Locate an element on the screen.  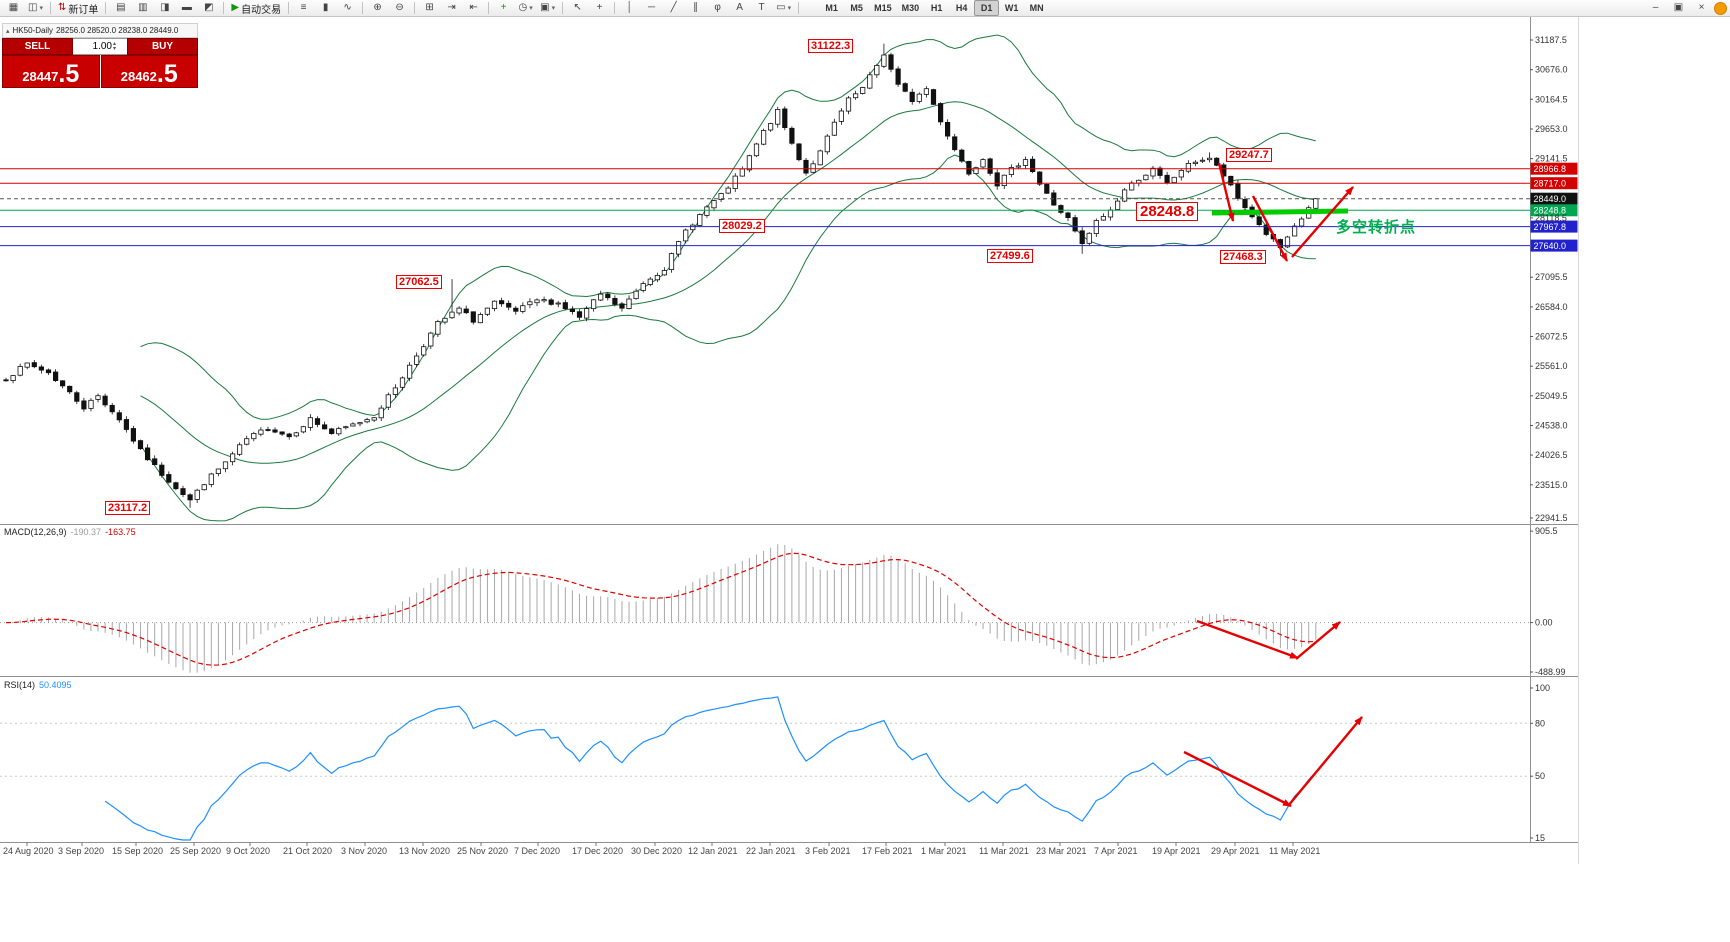
macd-signal-value: -163.75 is located at coordinates (120, 532).